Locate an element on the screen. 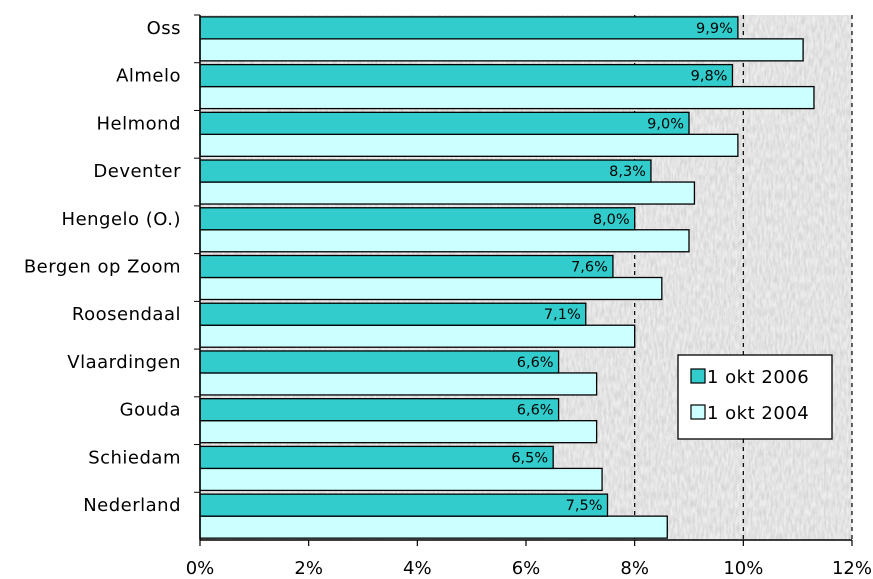 The image size is (873, 579). data-label-2006-10: 7,5% is located at coordinates (584, 506).